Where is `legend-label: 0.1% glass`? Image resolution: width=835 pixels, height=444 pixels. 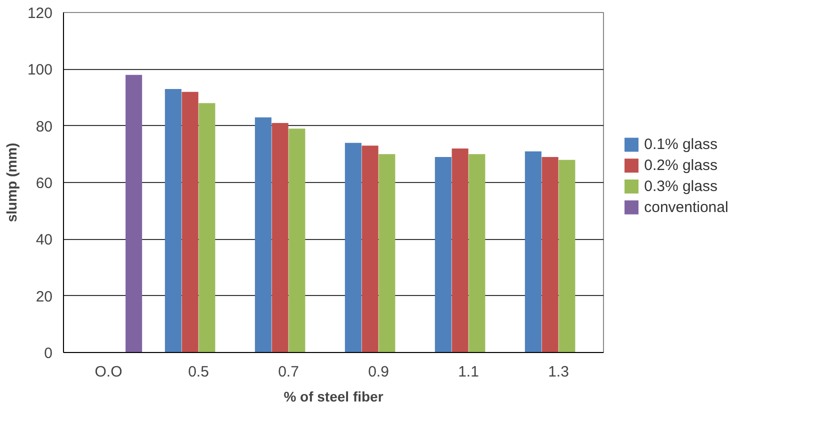 legend-label: 0.1% glass is located at coordinates (681, 145).